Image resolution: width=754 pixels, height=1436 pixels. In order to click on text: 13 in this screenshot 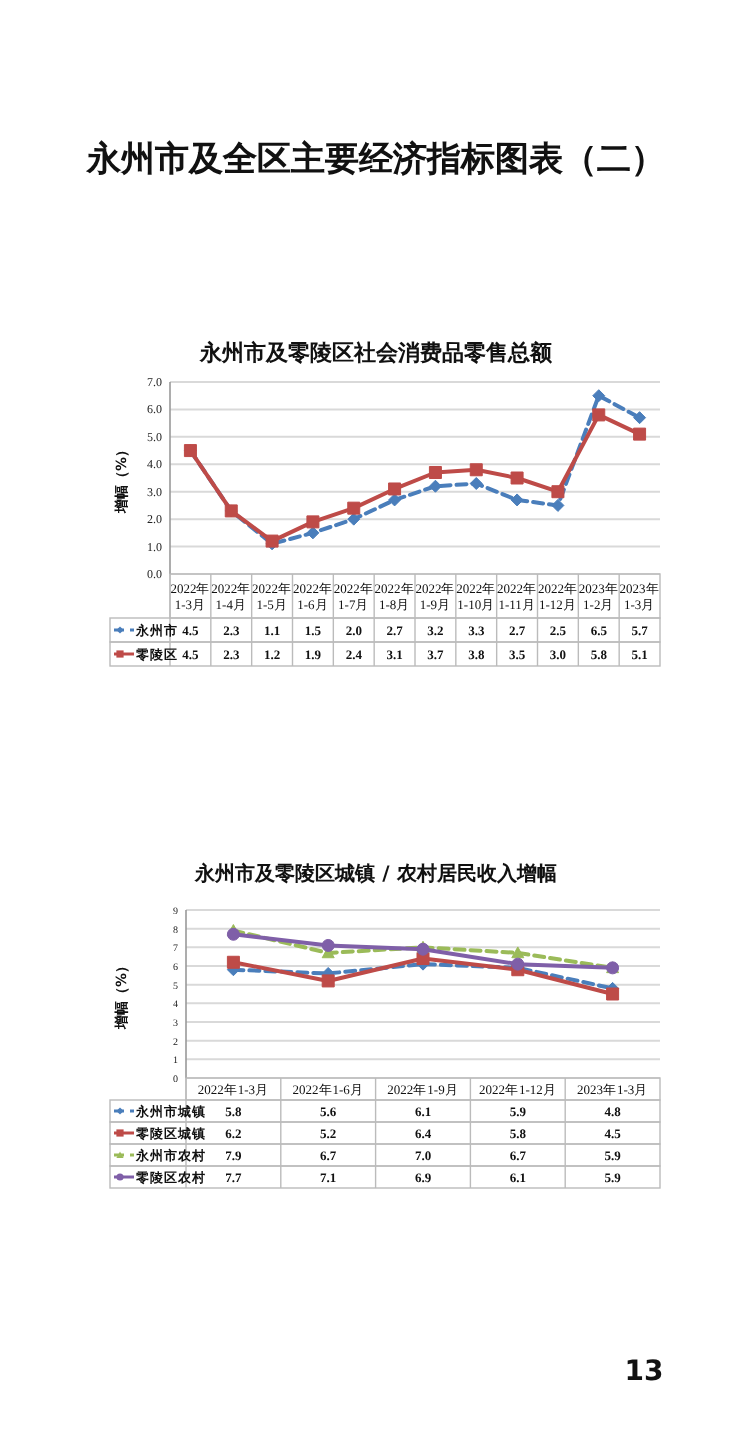, I will do `click(644, 1372)`.